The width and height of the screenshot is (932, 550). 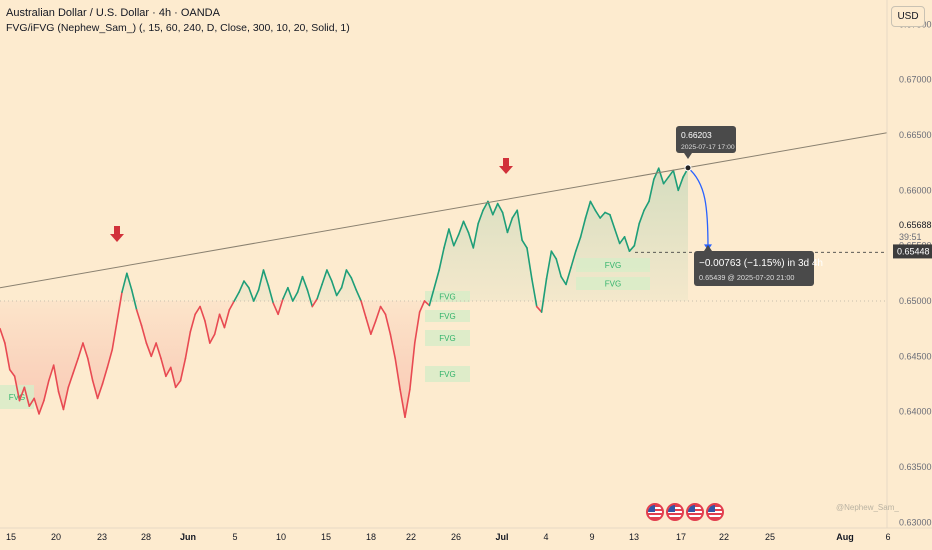 I want to click on currency-button: USD, so click(x=908, y=16).